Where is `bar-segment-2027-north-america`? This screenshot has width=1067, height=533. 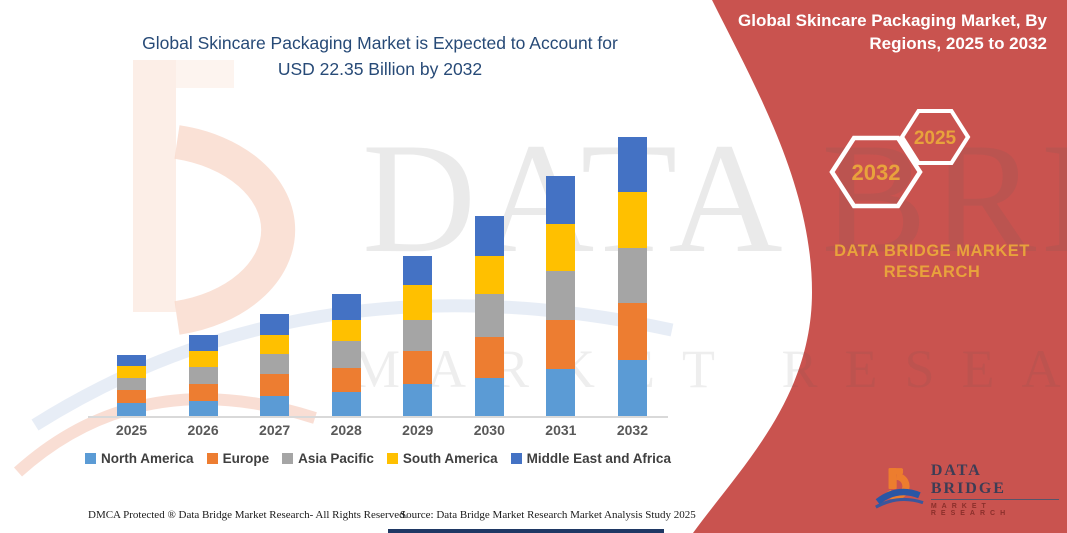
bar-segment-2027-north-america is located at coordinates (275, 405).